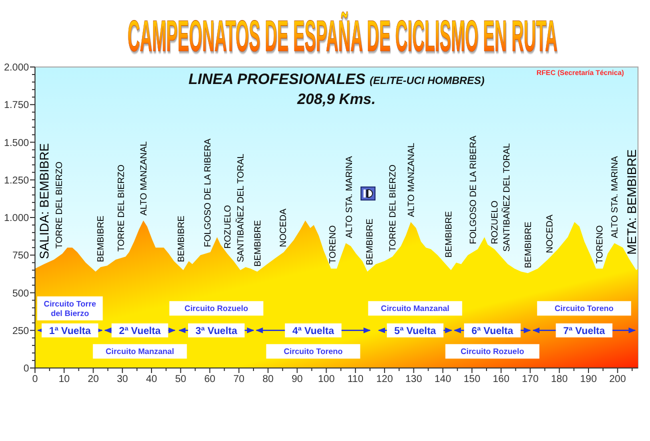 This screenshot has height=441, width=650. Describe the element at coordinates (17, 218) in the screenshot. I see `y-tick-label: 1.000` at that location.